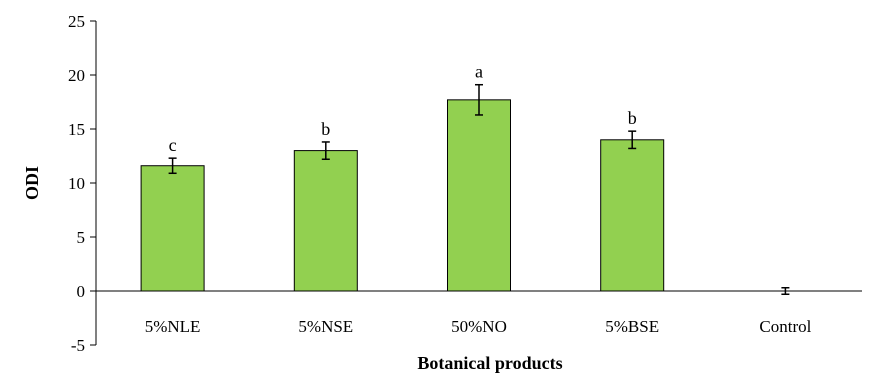 The width and height of the screenshot is (882, 376). Describe the element at coordinates (173, 326) in the screenshot. I see `x-tick-label: 5%NLE` at that location.